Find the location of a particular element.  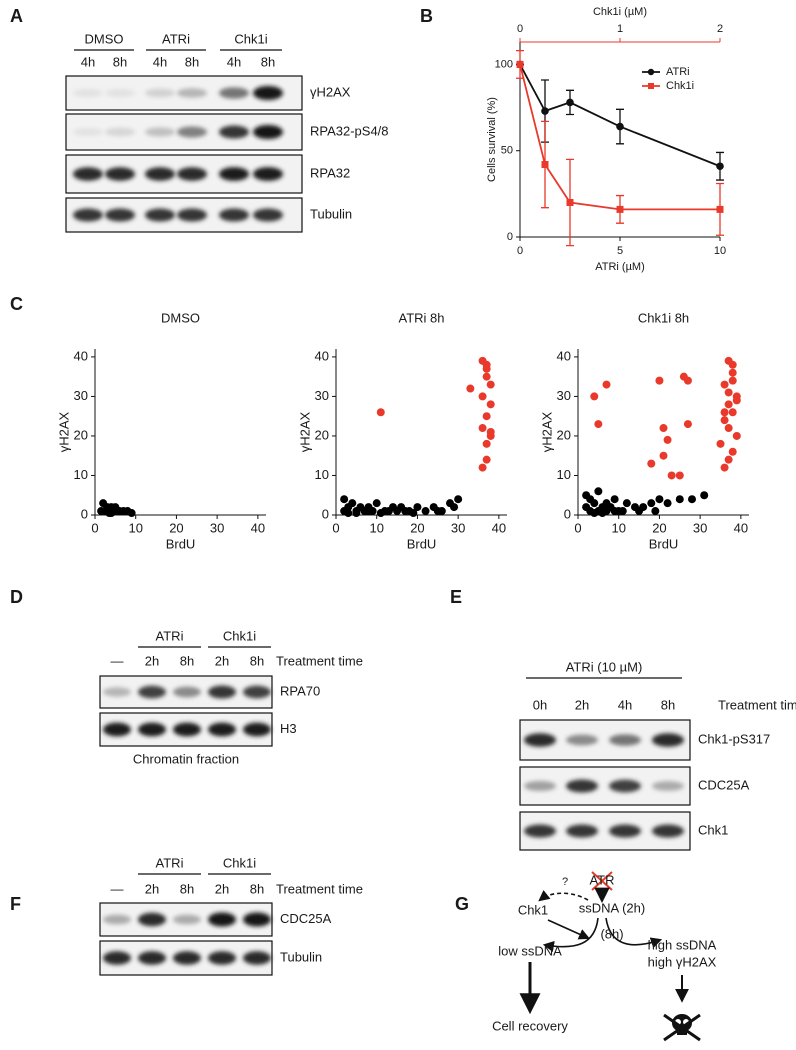

y-tick-label: 10 is located at coordinates (322, 474).